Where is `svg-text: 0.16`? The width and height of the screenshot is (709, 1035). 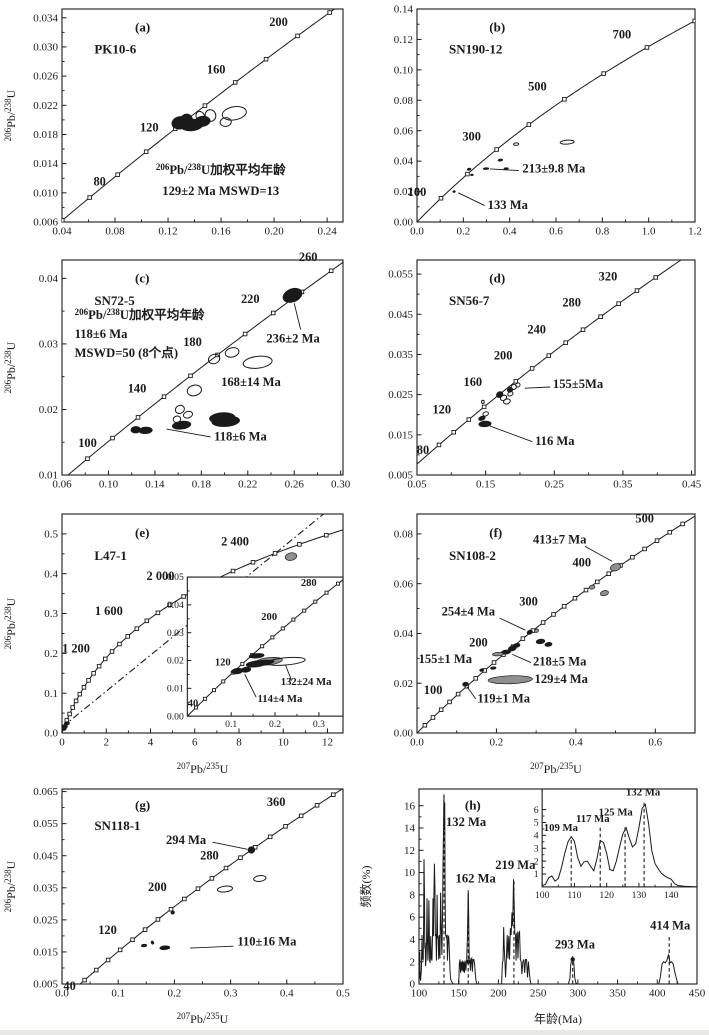 svg-text: 0.16 is located at coordinates (221, 232).